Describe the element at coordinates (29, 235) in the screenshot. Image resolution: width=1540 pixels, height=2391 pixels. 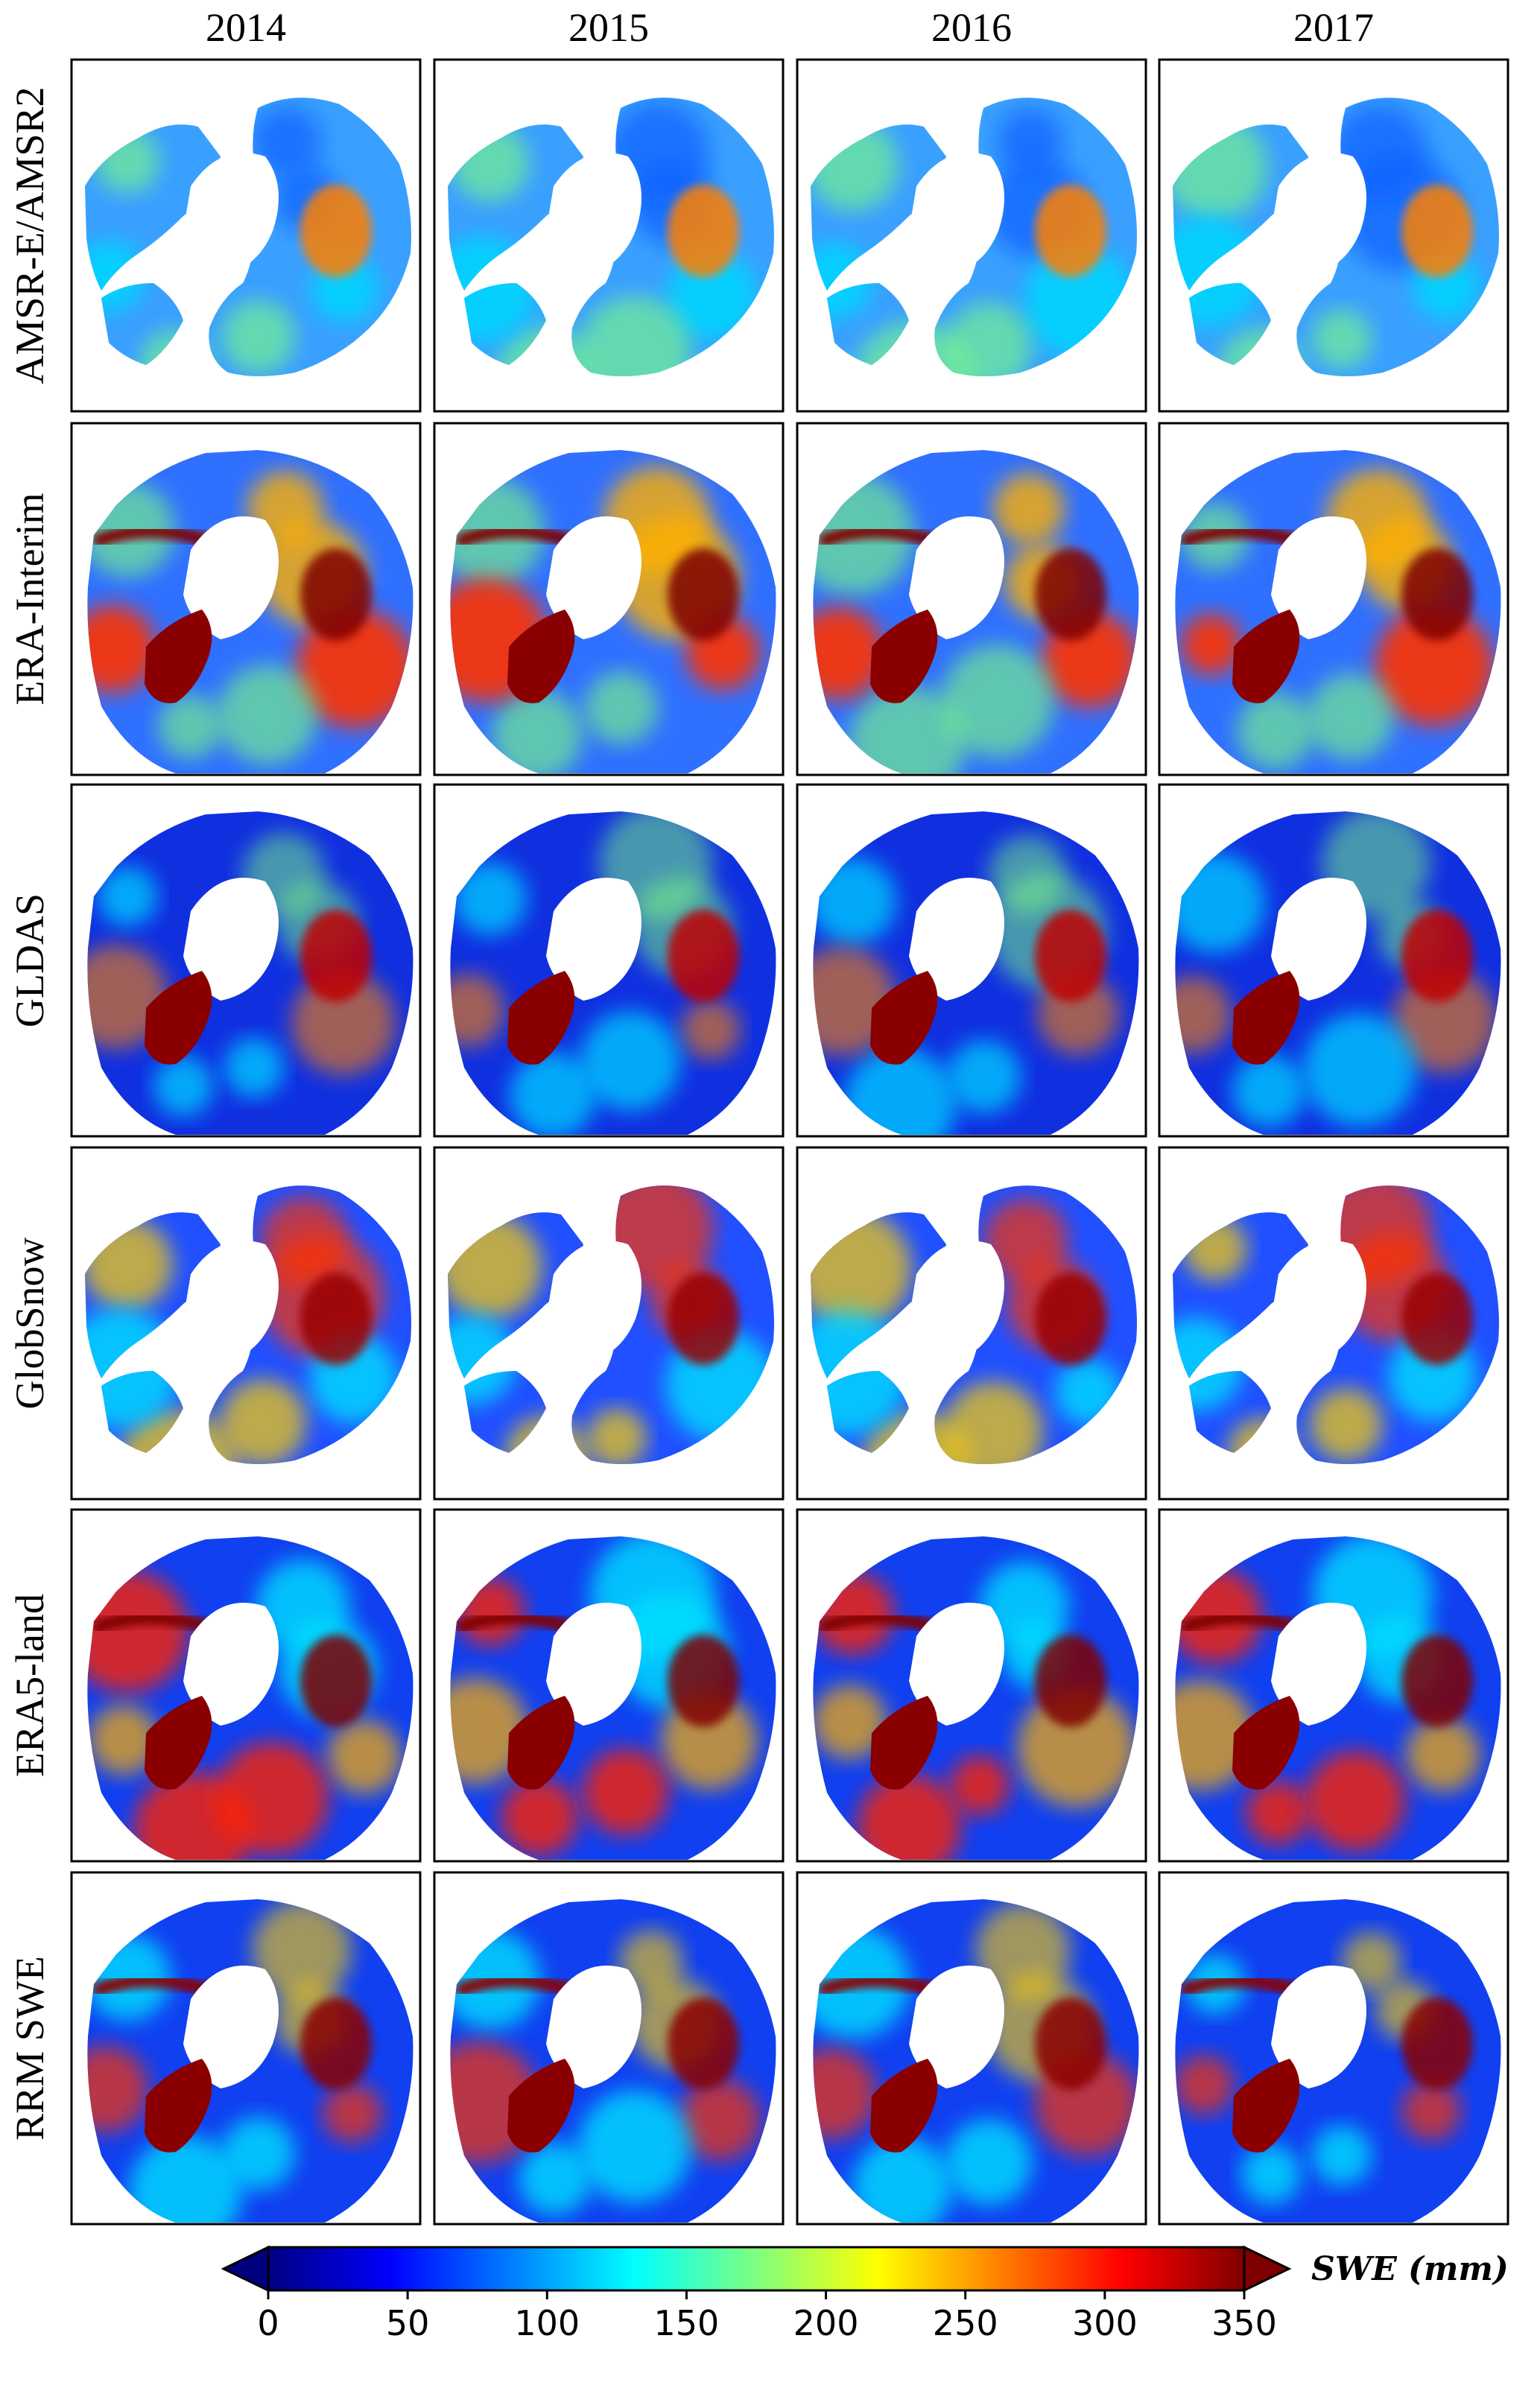
I see `dataset-label: AMSR-E/AMSR2` at that location.